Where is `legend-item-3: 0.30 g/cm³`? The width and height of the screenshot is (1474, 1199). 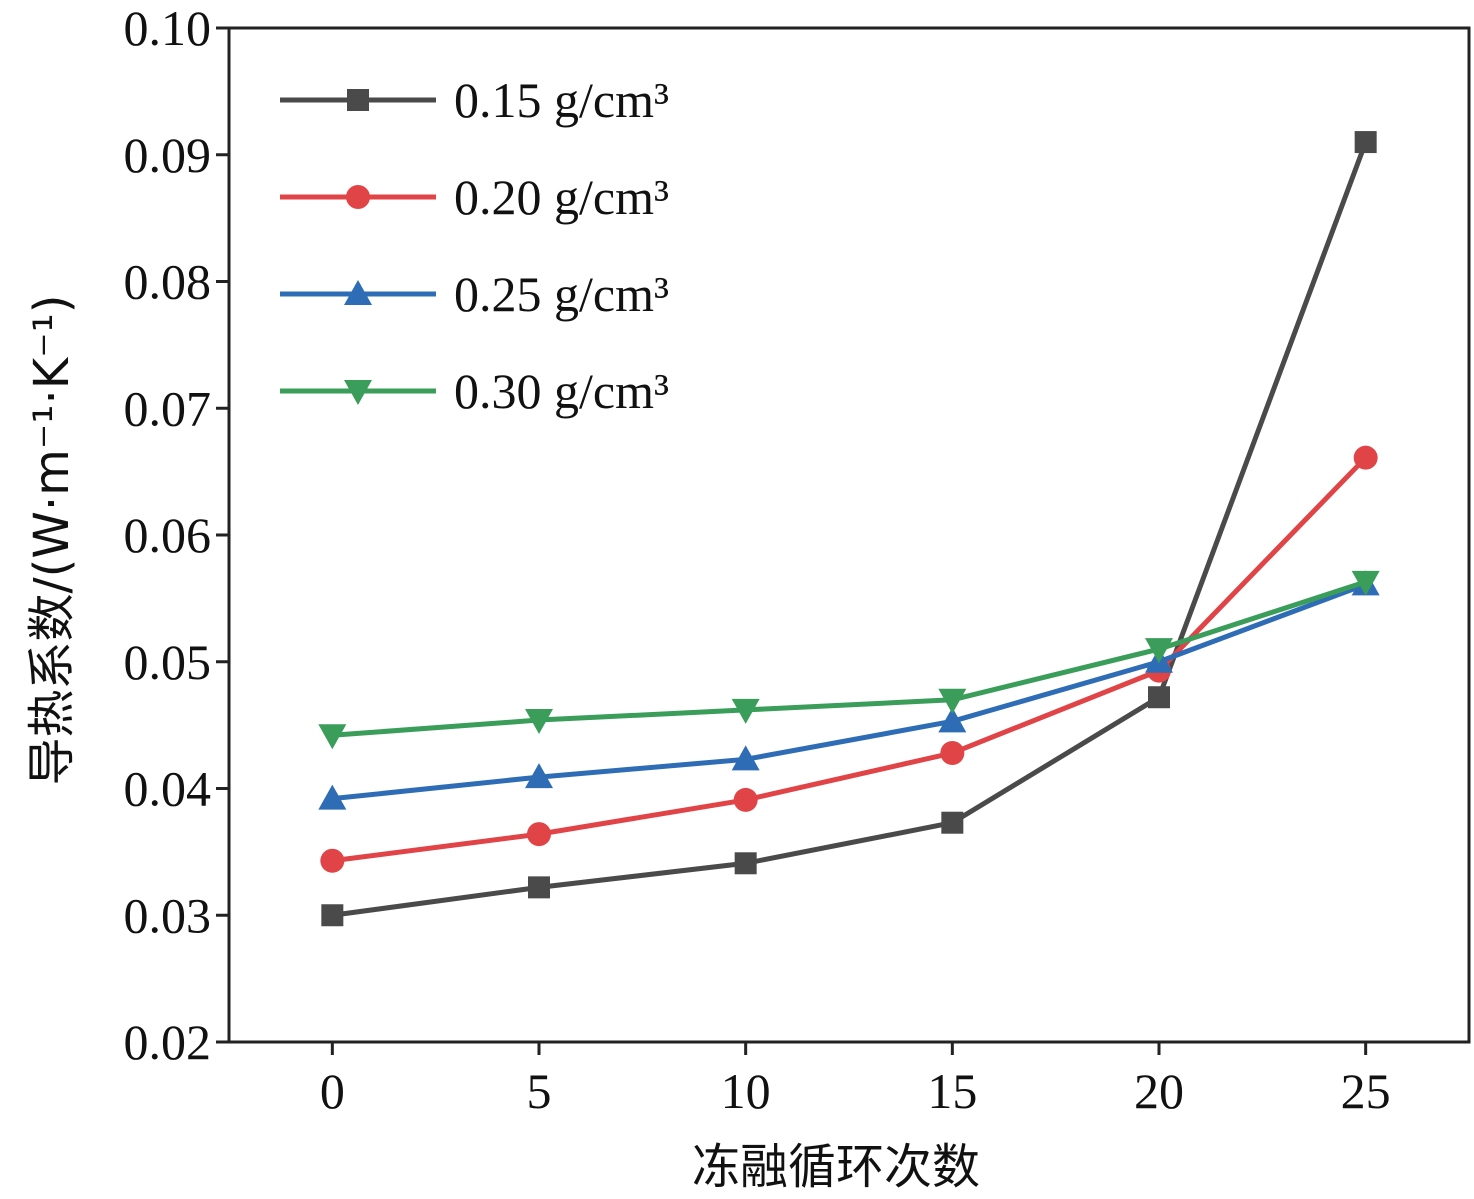 legend-item-3: 0.30 g/cm³ is located at coordinates (474, 391).